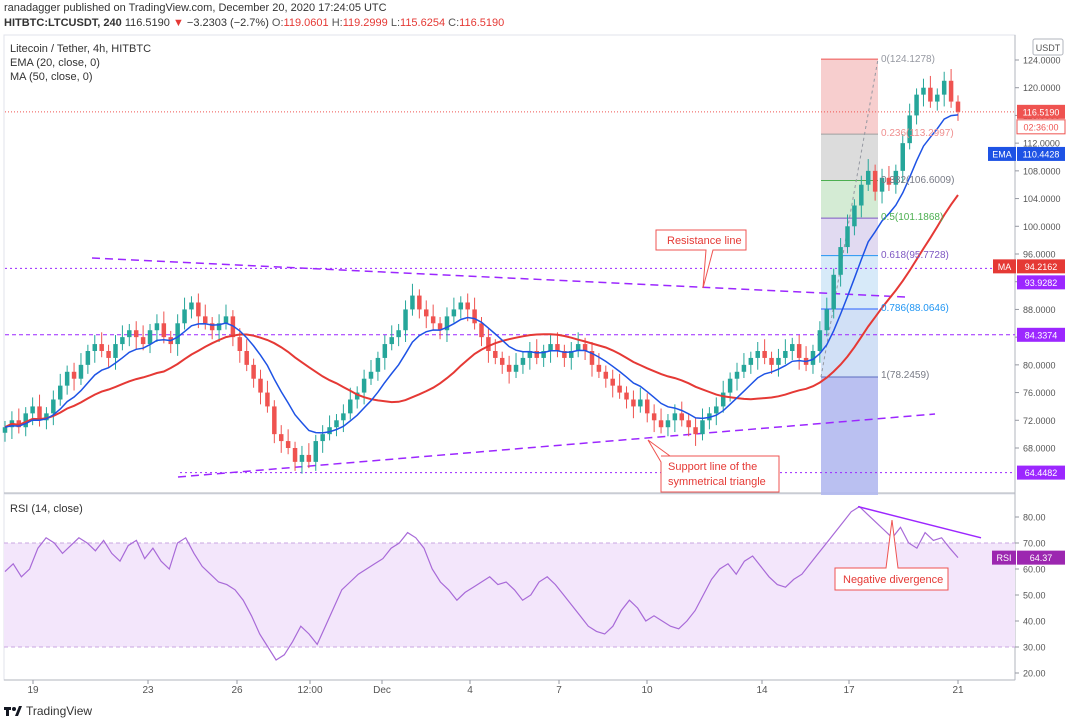 The height and width of the screenshot is (723, 1080). I want to click on open-label: O:, so click(277, 23).